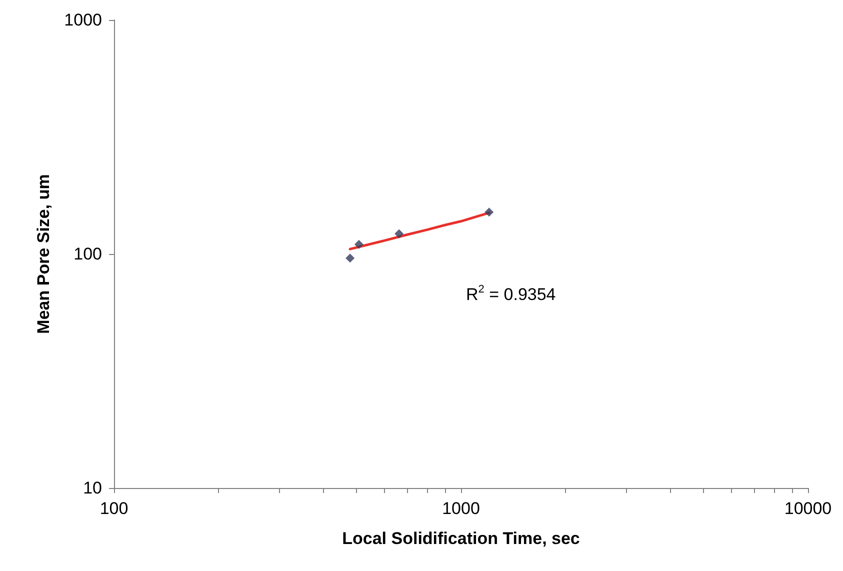 Image resolution: width=843 pixels, height=571 pixels. I want to click on x-tick-label: 1000, so click(461, 508).